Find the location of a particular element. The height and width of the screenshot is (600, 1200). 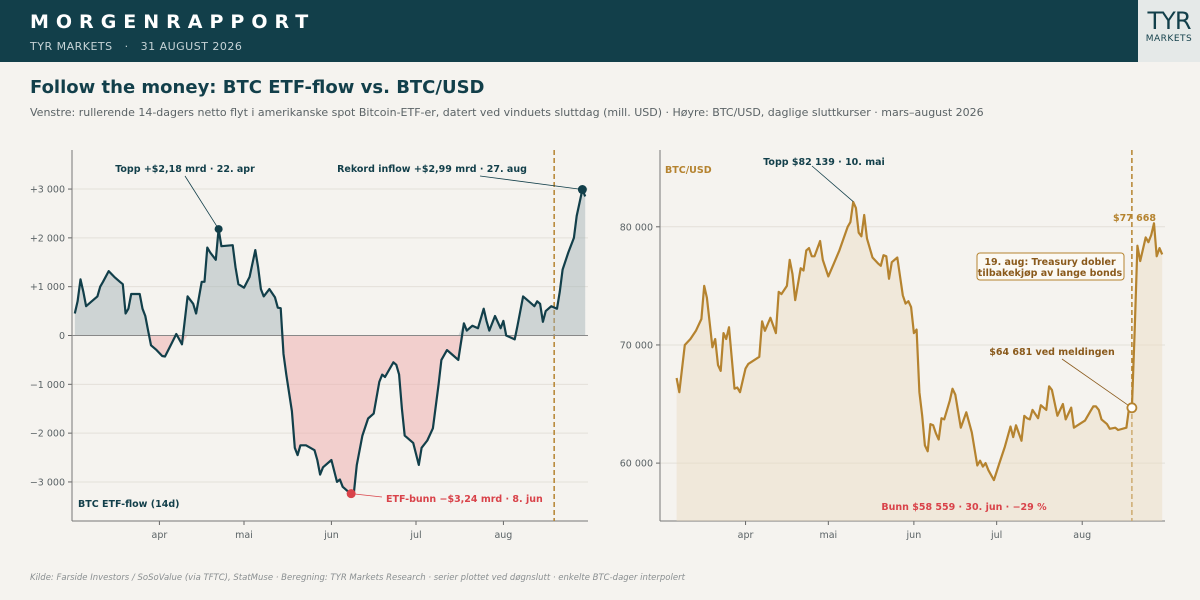

btc-event-leader is located at coordinates (1097, 383).